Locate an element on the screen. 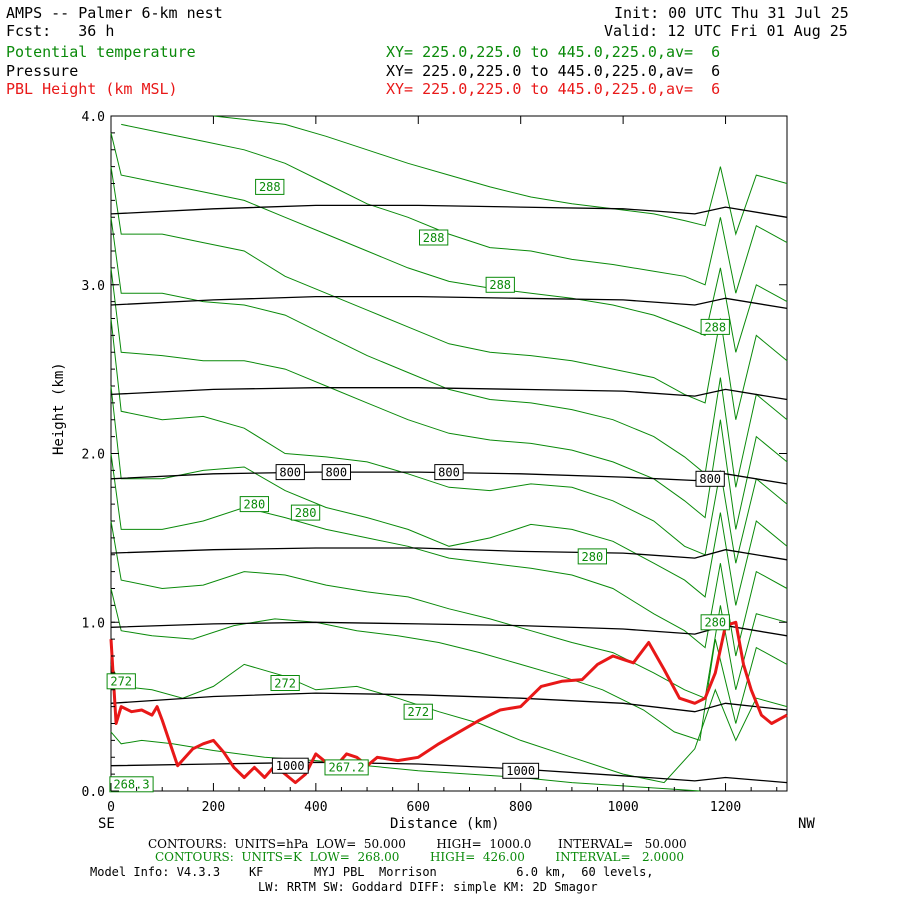  x-tick-label: 200 is located at coordinates (213, 807).